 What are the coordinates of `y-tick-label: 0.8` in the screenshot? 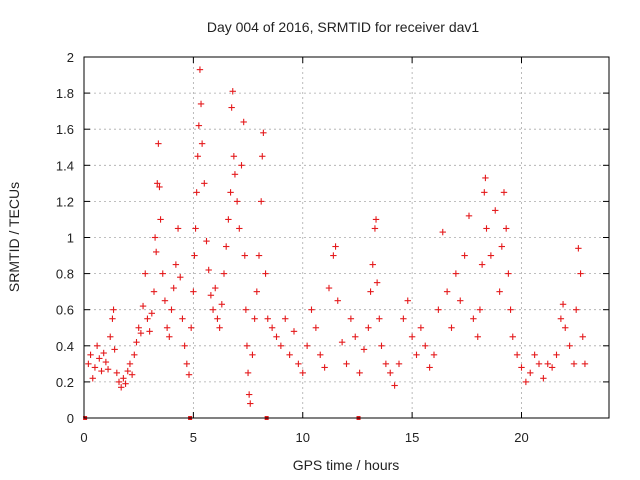 It's located at (65, 274).